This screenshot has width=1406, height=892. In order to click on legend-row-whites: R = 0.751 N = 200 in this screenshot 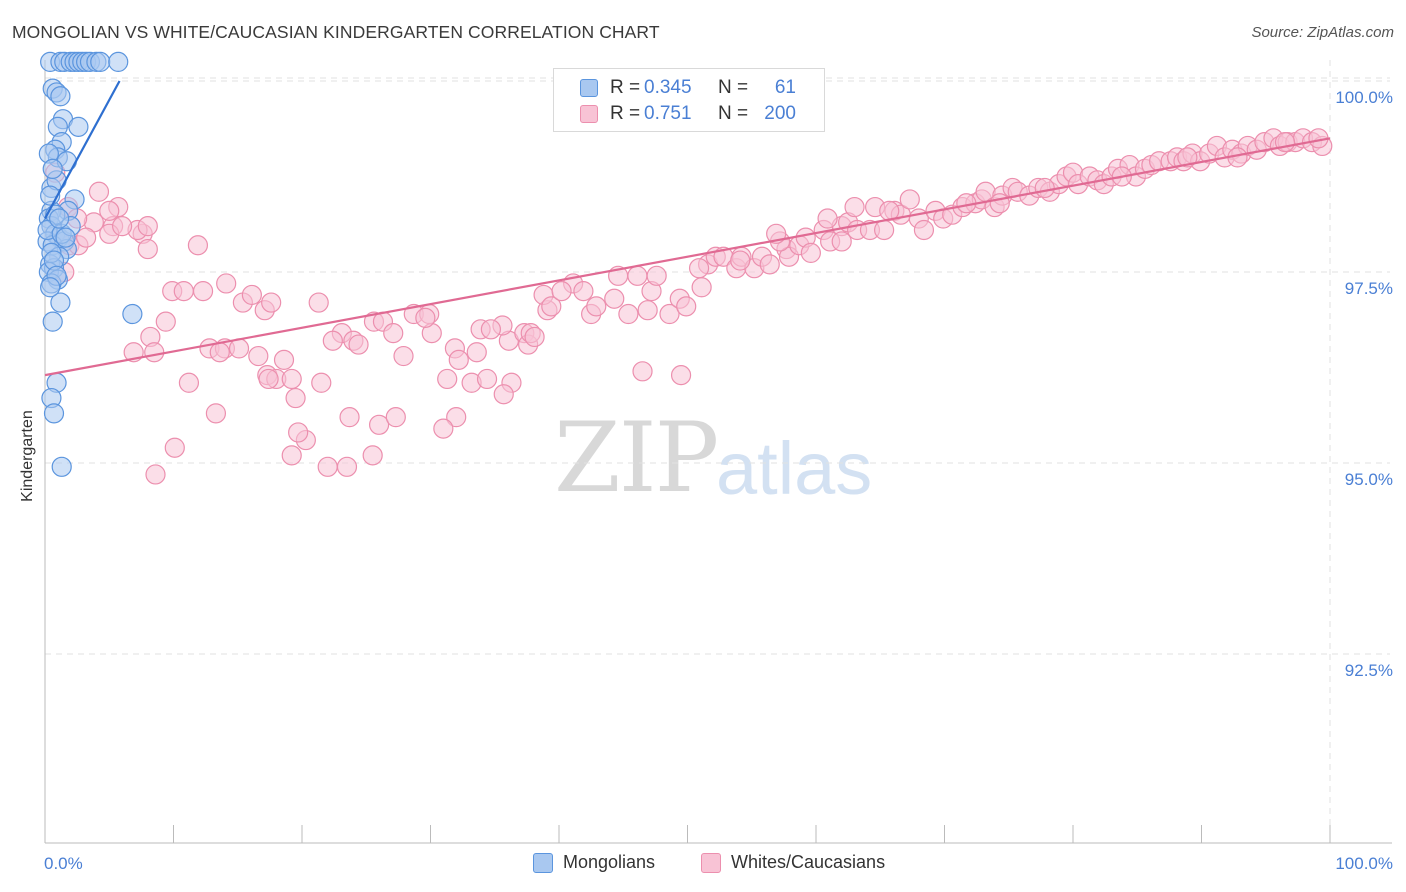, I will do `click(675, 114)`.